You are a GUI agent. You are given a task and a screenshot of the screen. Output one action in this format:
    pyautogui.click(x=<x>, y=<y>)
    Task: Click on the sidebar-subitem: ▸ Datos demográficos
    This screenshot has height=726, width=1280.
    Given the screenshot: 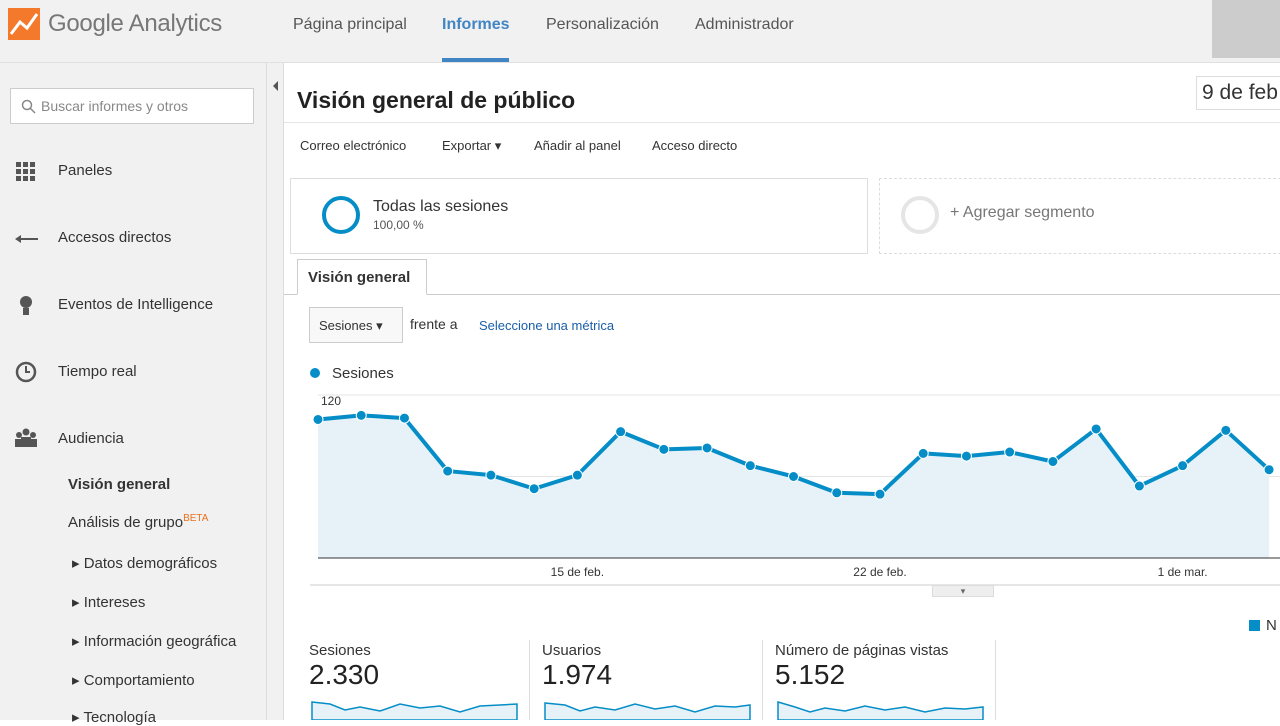 What is the action you would take?
    pyautogui.click(x=145, y=563)
    